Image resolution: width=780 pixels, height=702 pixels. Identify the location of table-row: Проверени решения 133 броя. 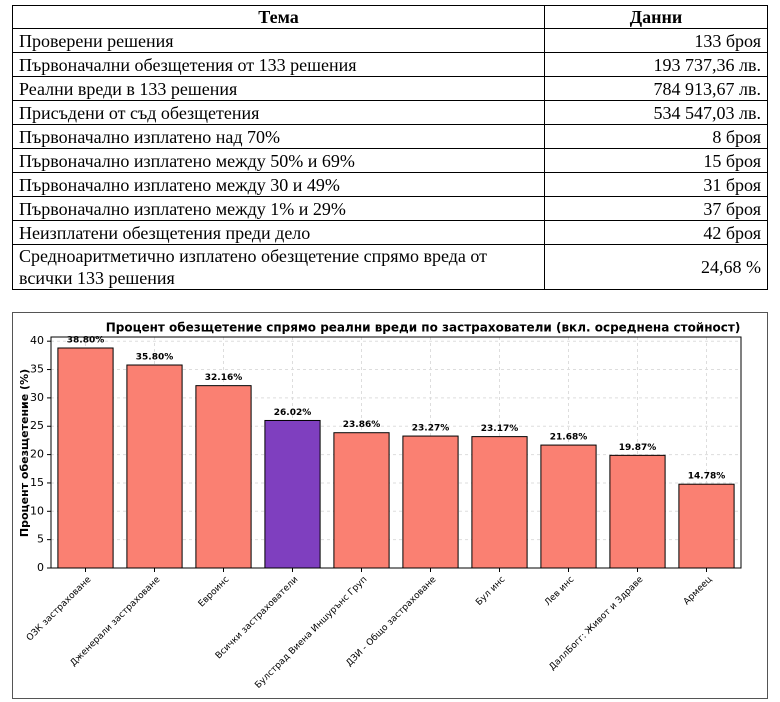
(390, 40).